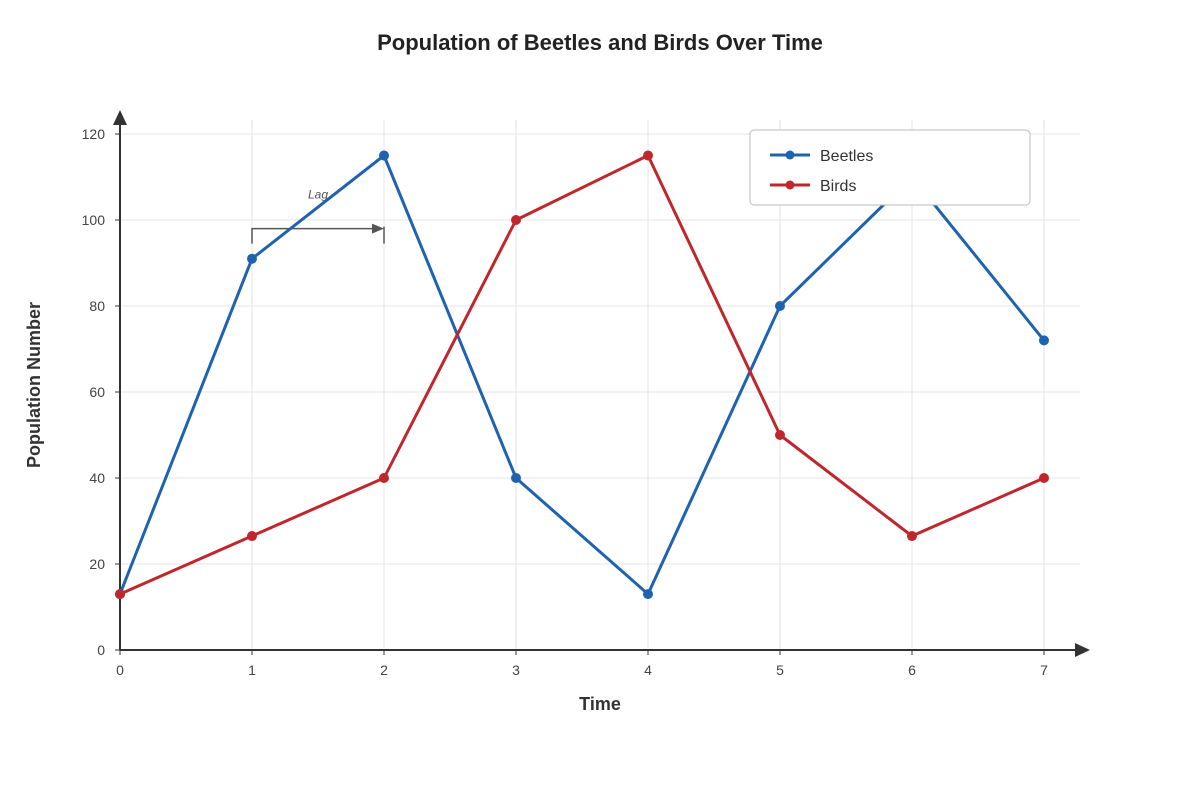  What do you see at coordinates (516, 670) in the screenshot?
I see `x-tick-label: 3` at bounding box center [516, 670].